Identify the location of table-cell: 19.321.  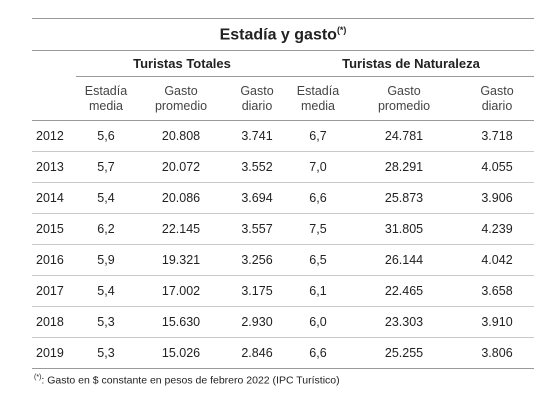
(181, 260).